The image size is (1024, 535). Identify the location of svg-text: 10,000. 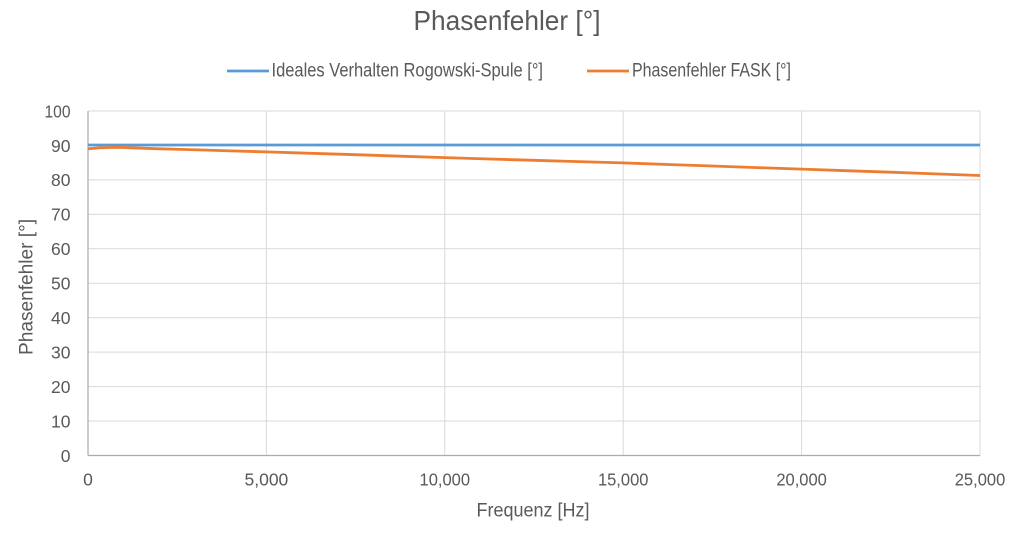
(445, 479).